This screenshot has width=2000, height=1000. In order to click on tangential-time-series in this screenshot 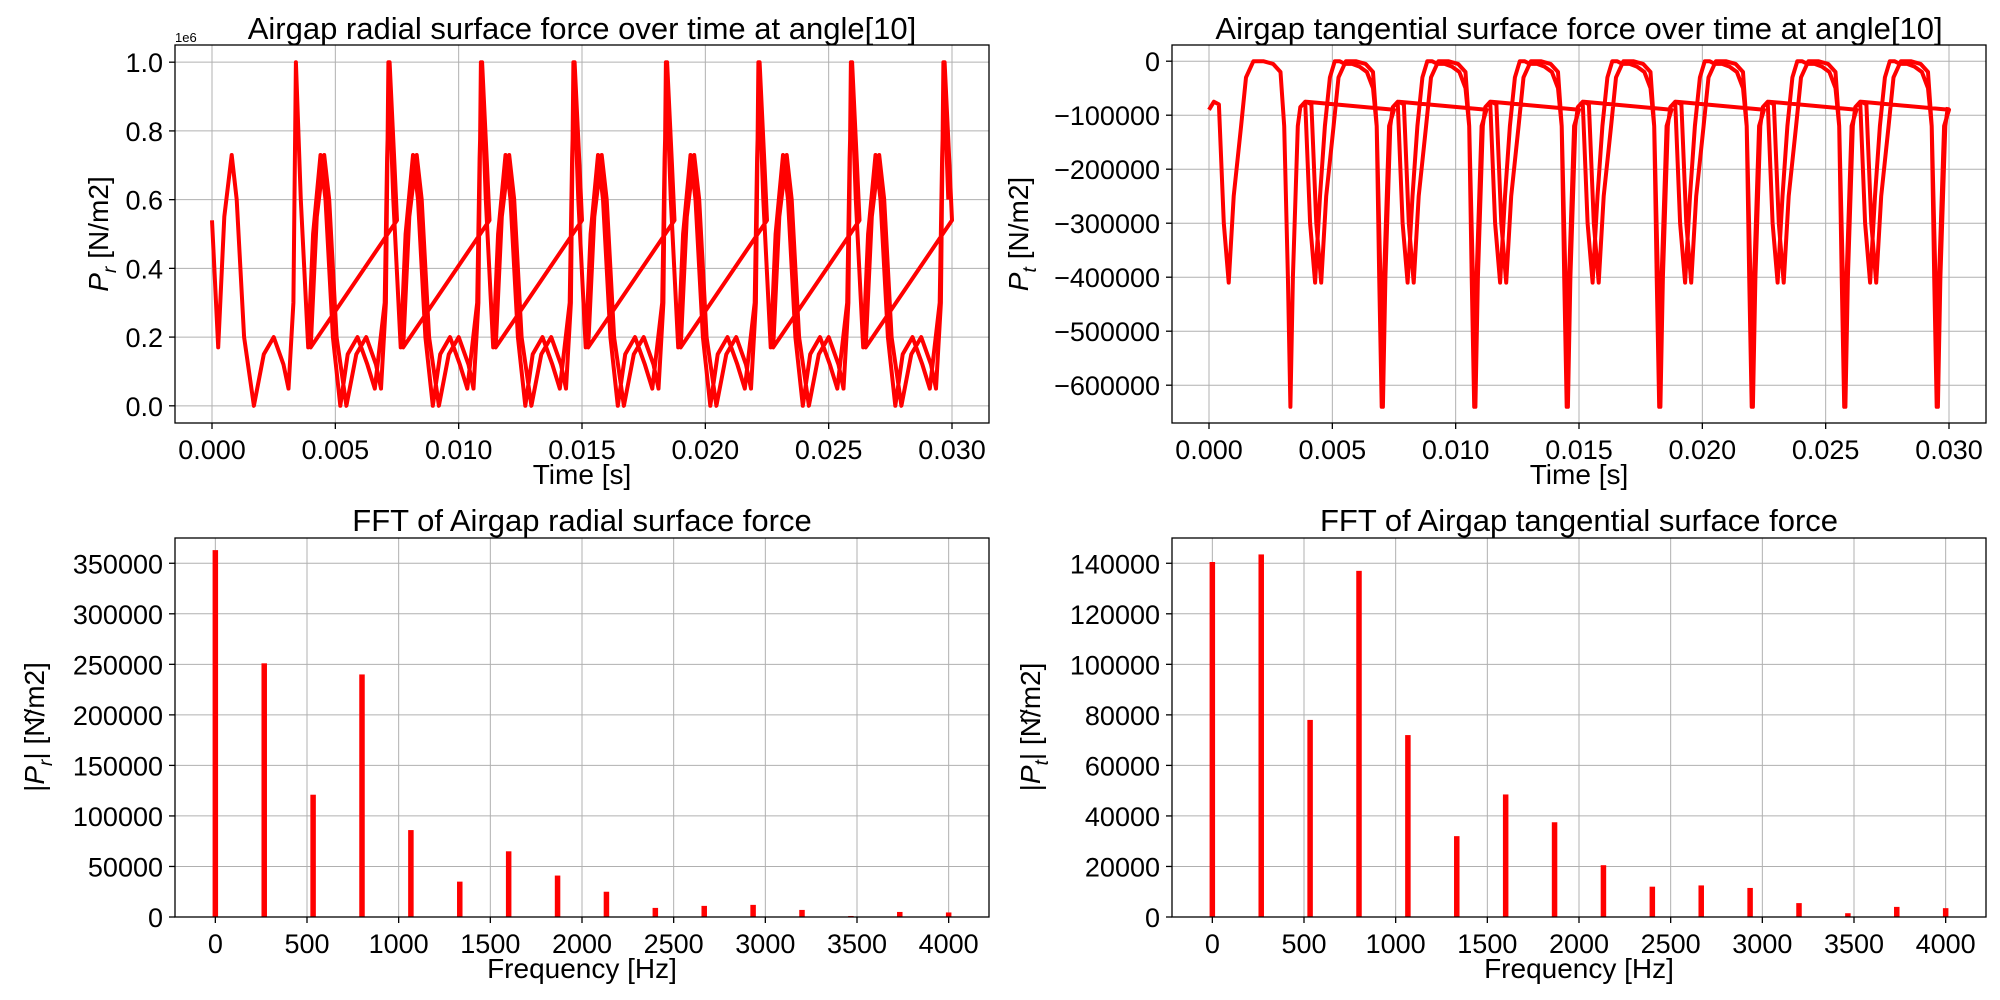, I will do `click(1579, 234)`.